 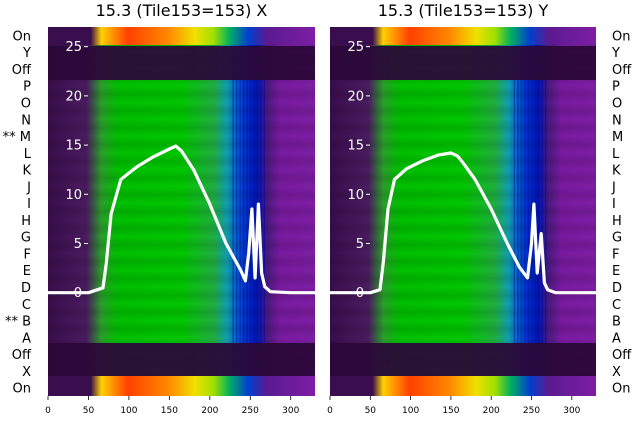 I want to click on y-tick-label: 25, so click(x=355, y=47).